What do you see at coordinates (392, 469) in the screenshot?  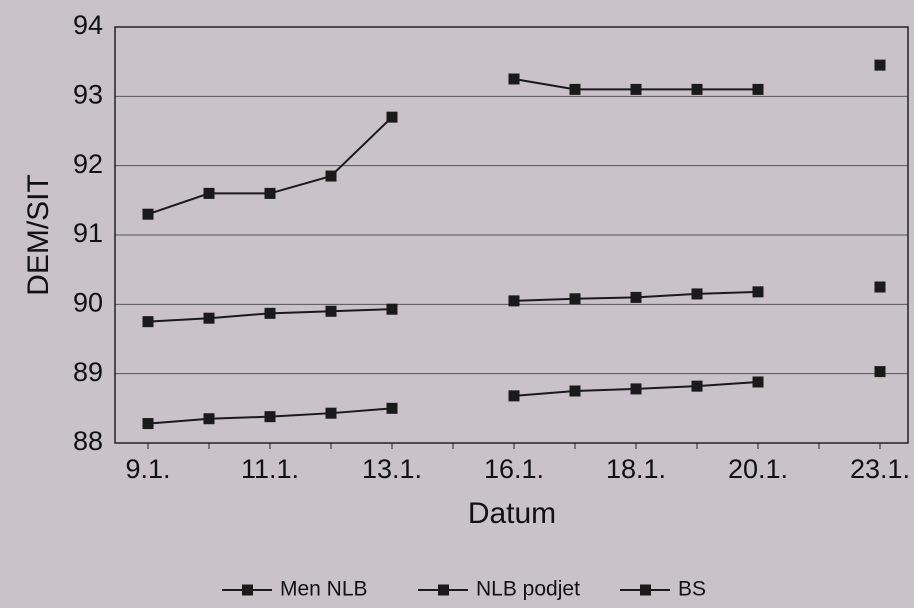 I see `x-tick-label: 13.1.` at bounding box center [392, 469].